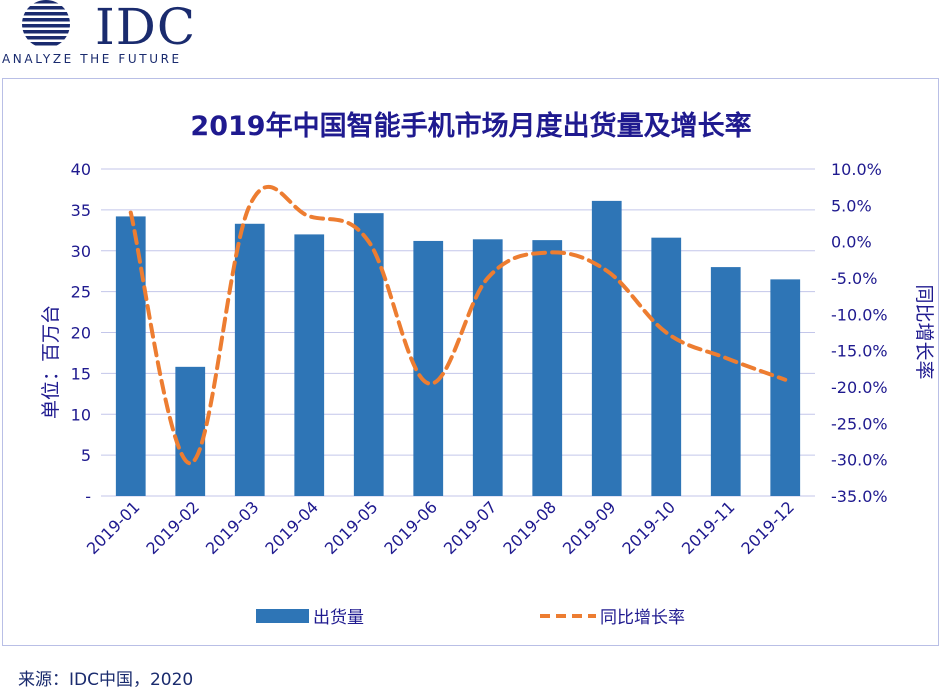 Image resolution: width=942 pixels, height=695 pixels. Describe the element at coordinates (708, 527) in the screenshot. I see `x-tick-label: 2019-11` at that location.